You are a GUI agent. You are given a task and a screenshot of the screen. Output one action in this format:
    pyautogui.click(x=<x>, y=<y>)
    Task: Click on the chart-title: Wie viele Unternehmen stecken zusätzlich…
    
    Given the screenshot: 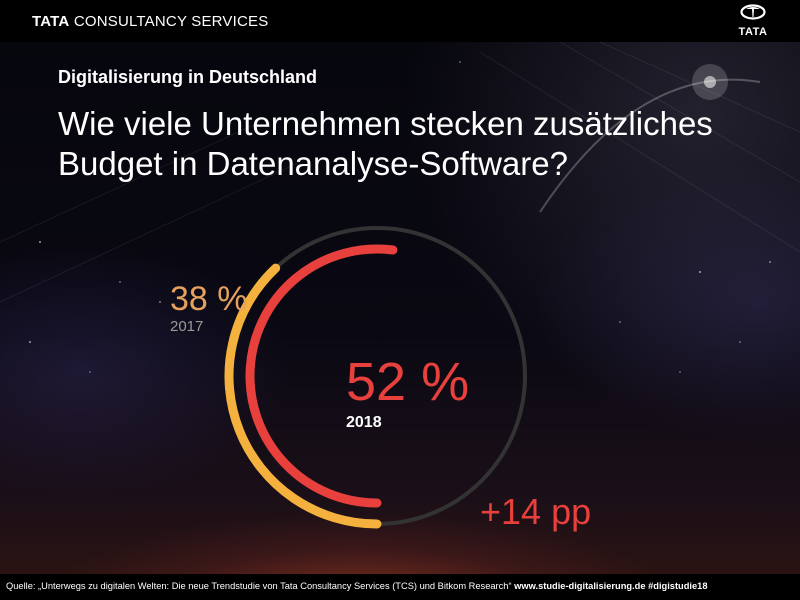 What is the action you would take?
    pyautogui.click(x=398, y=144)
    